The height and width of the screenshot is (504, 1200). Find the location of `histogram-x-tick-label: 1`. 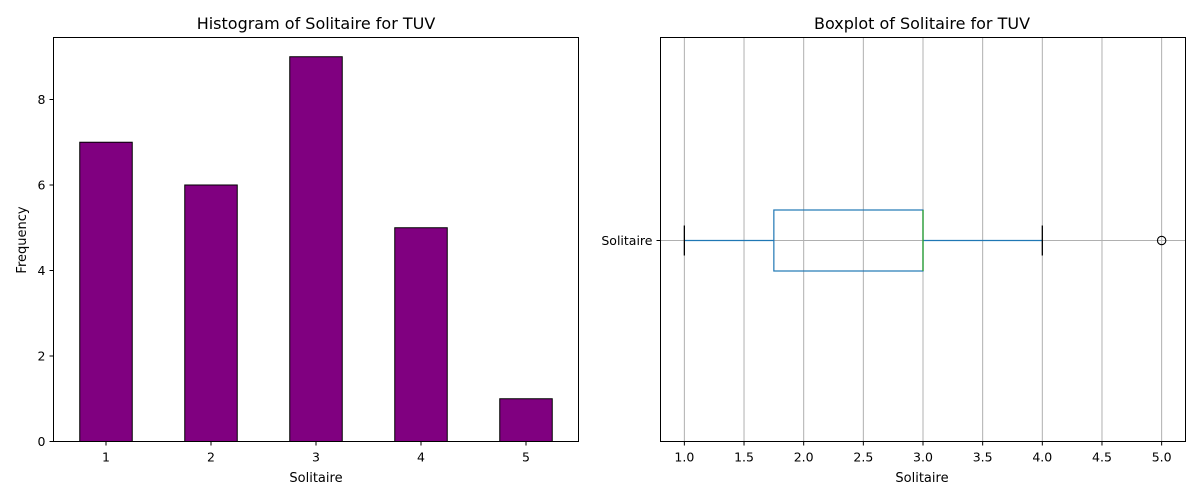

histogram-x-tick-label: 1 is located at coordinates (106, 457).